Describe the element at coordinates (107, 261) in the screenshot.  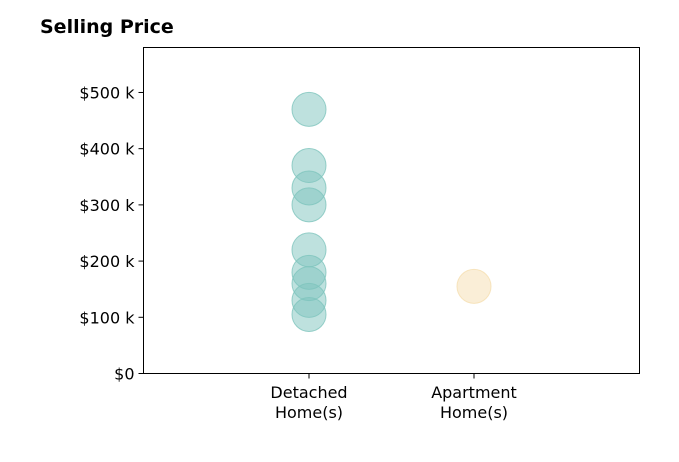
I see `y-tick-label: $200 k` at that location.